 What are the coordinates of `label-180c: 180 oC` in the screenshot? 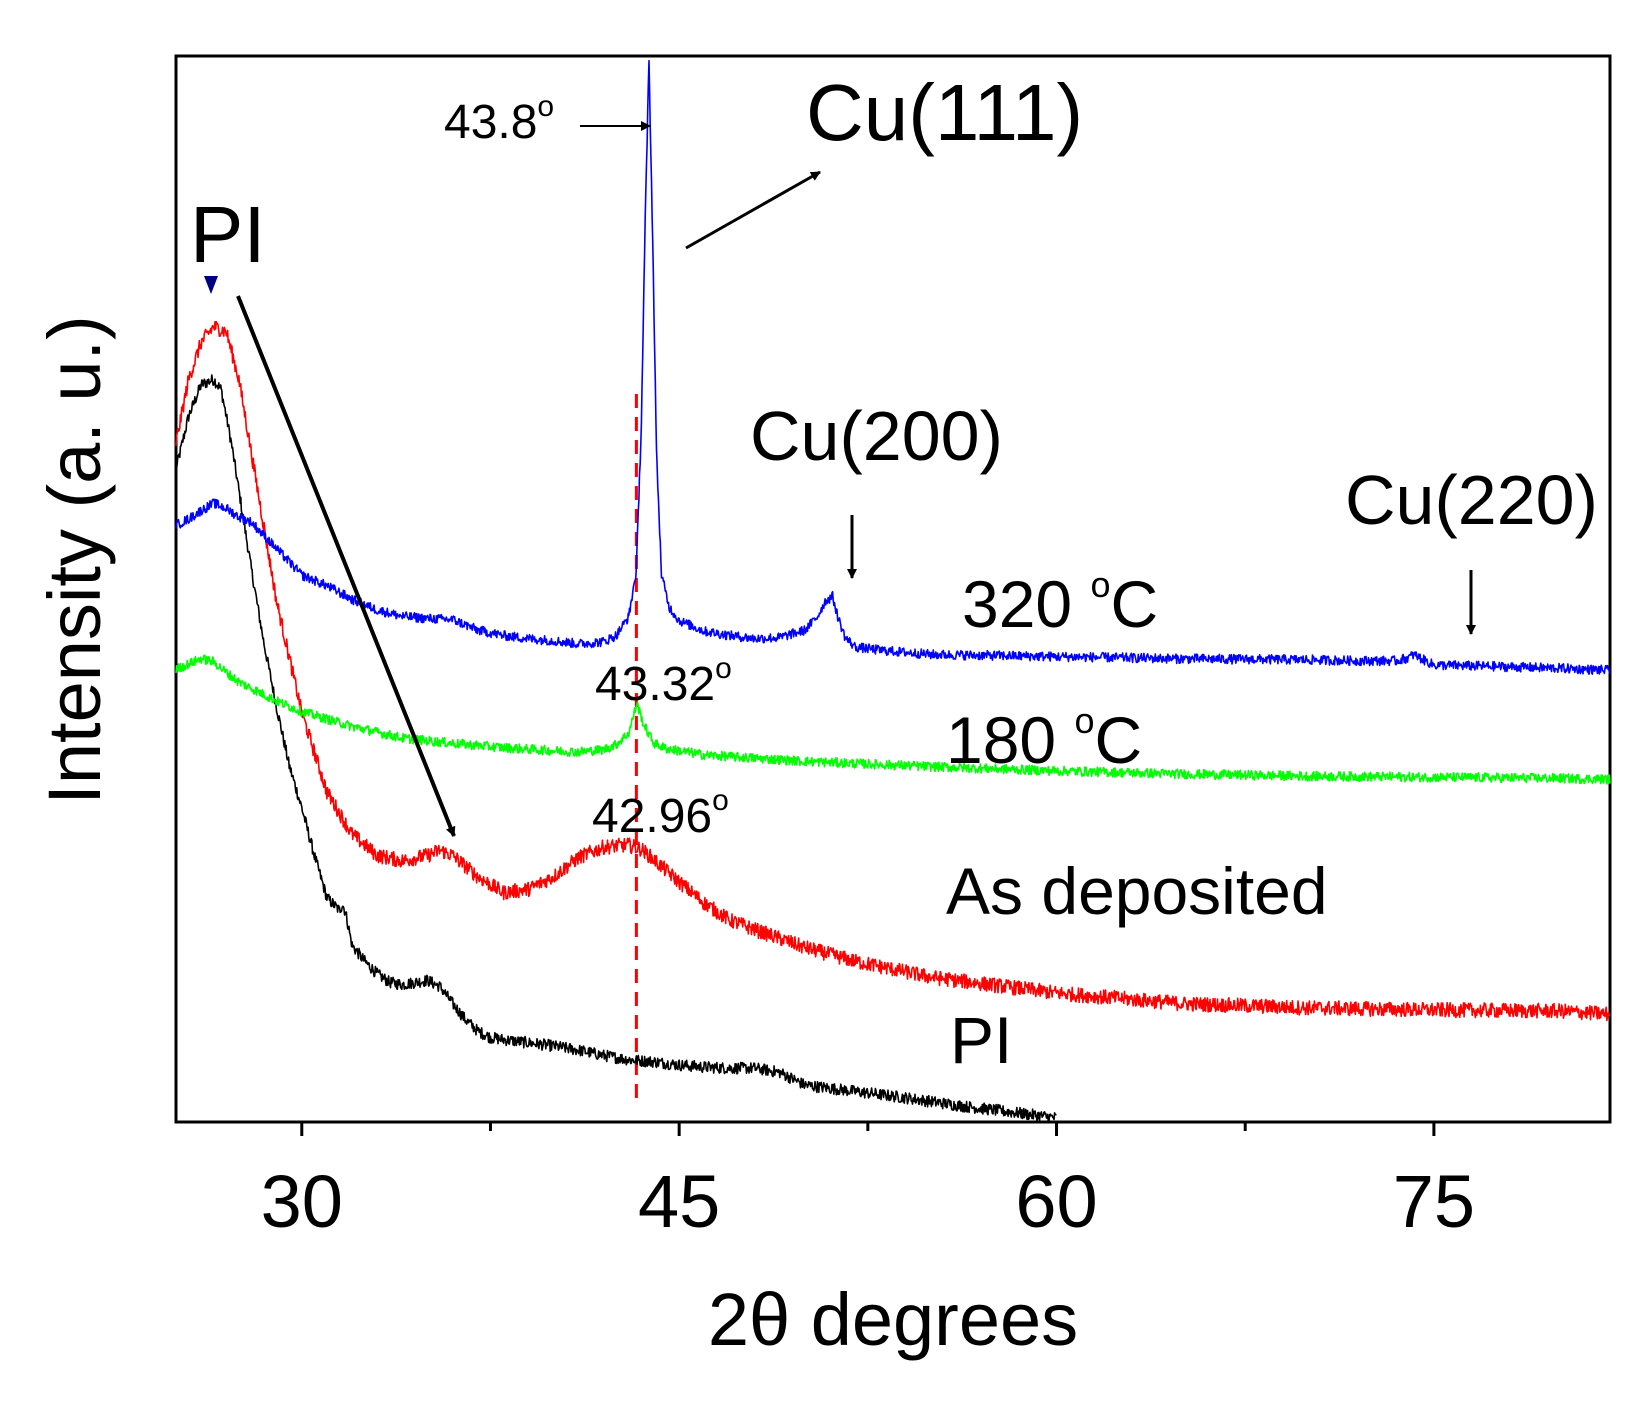 It's located at (1044, 738).